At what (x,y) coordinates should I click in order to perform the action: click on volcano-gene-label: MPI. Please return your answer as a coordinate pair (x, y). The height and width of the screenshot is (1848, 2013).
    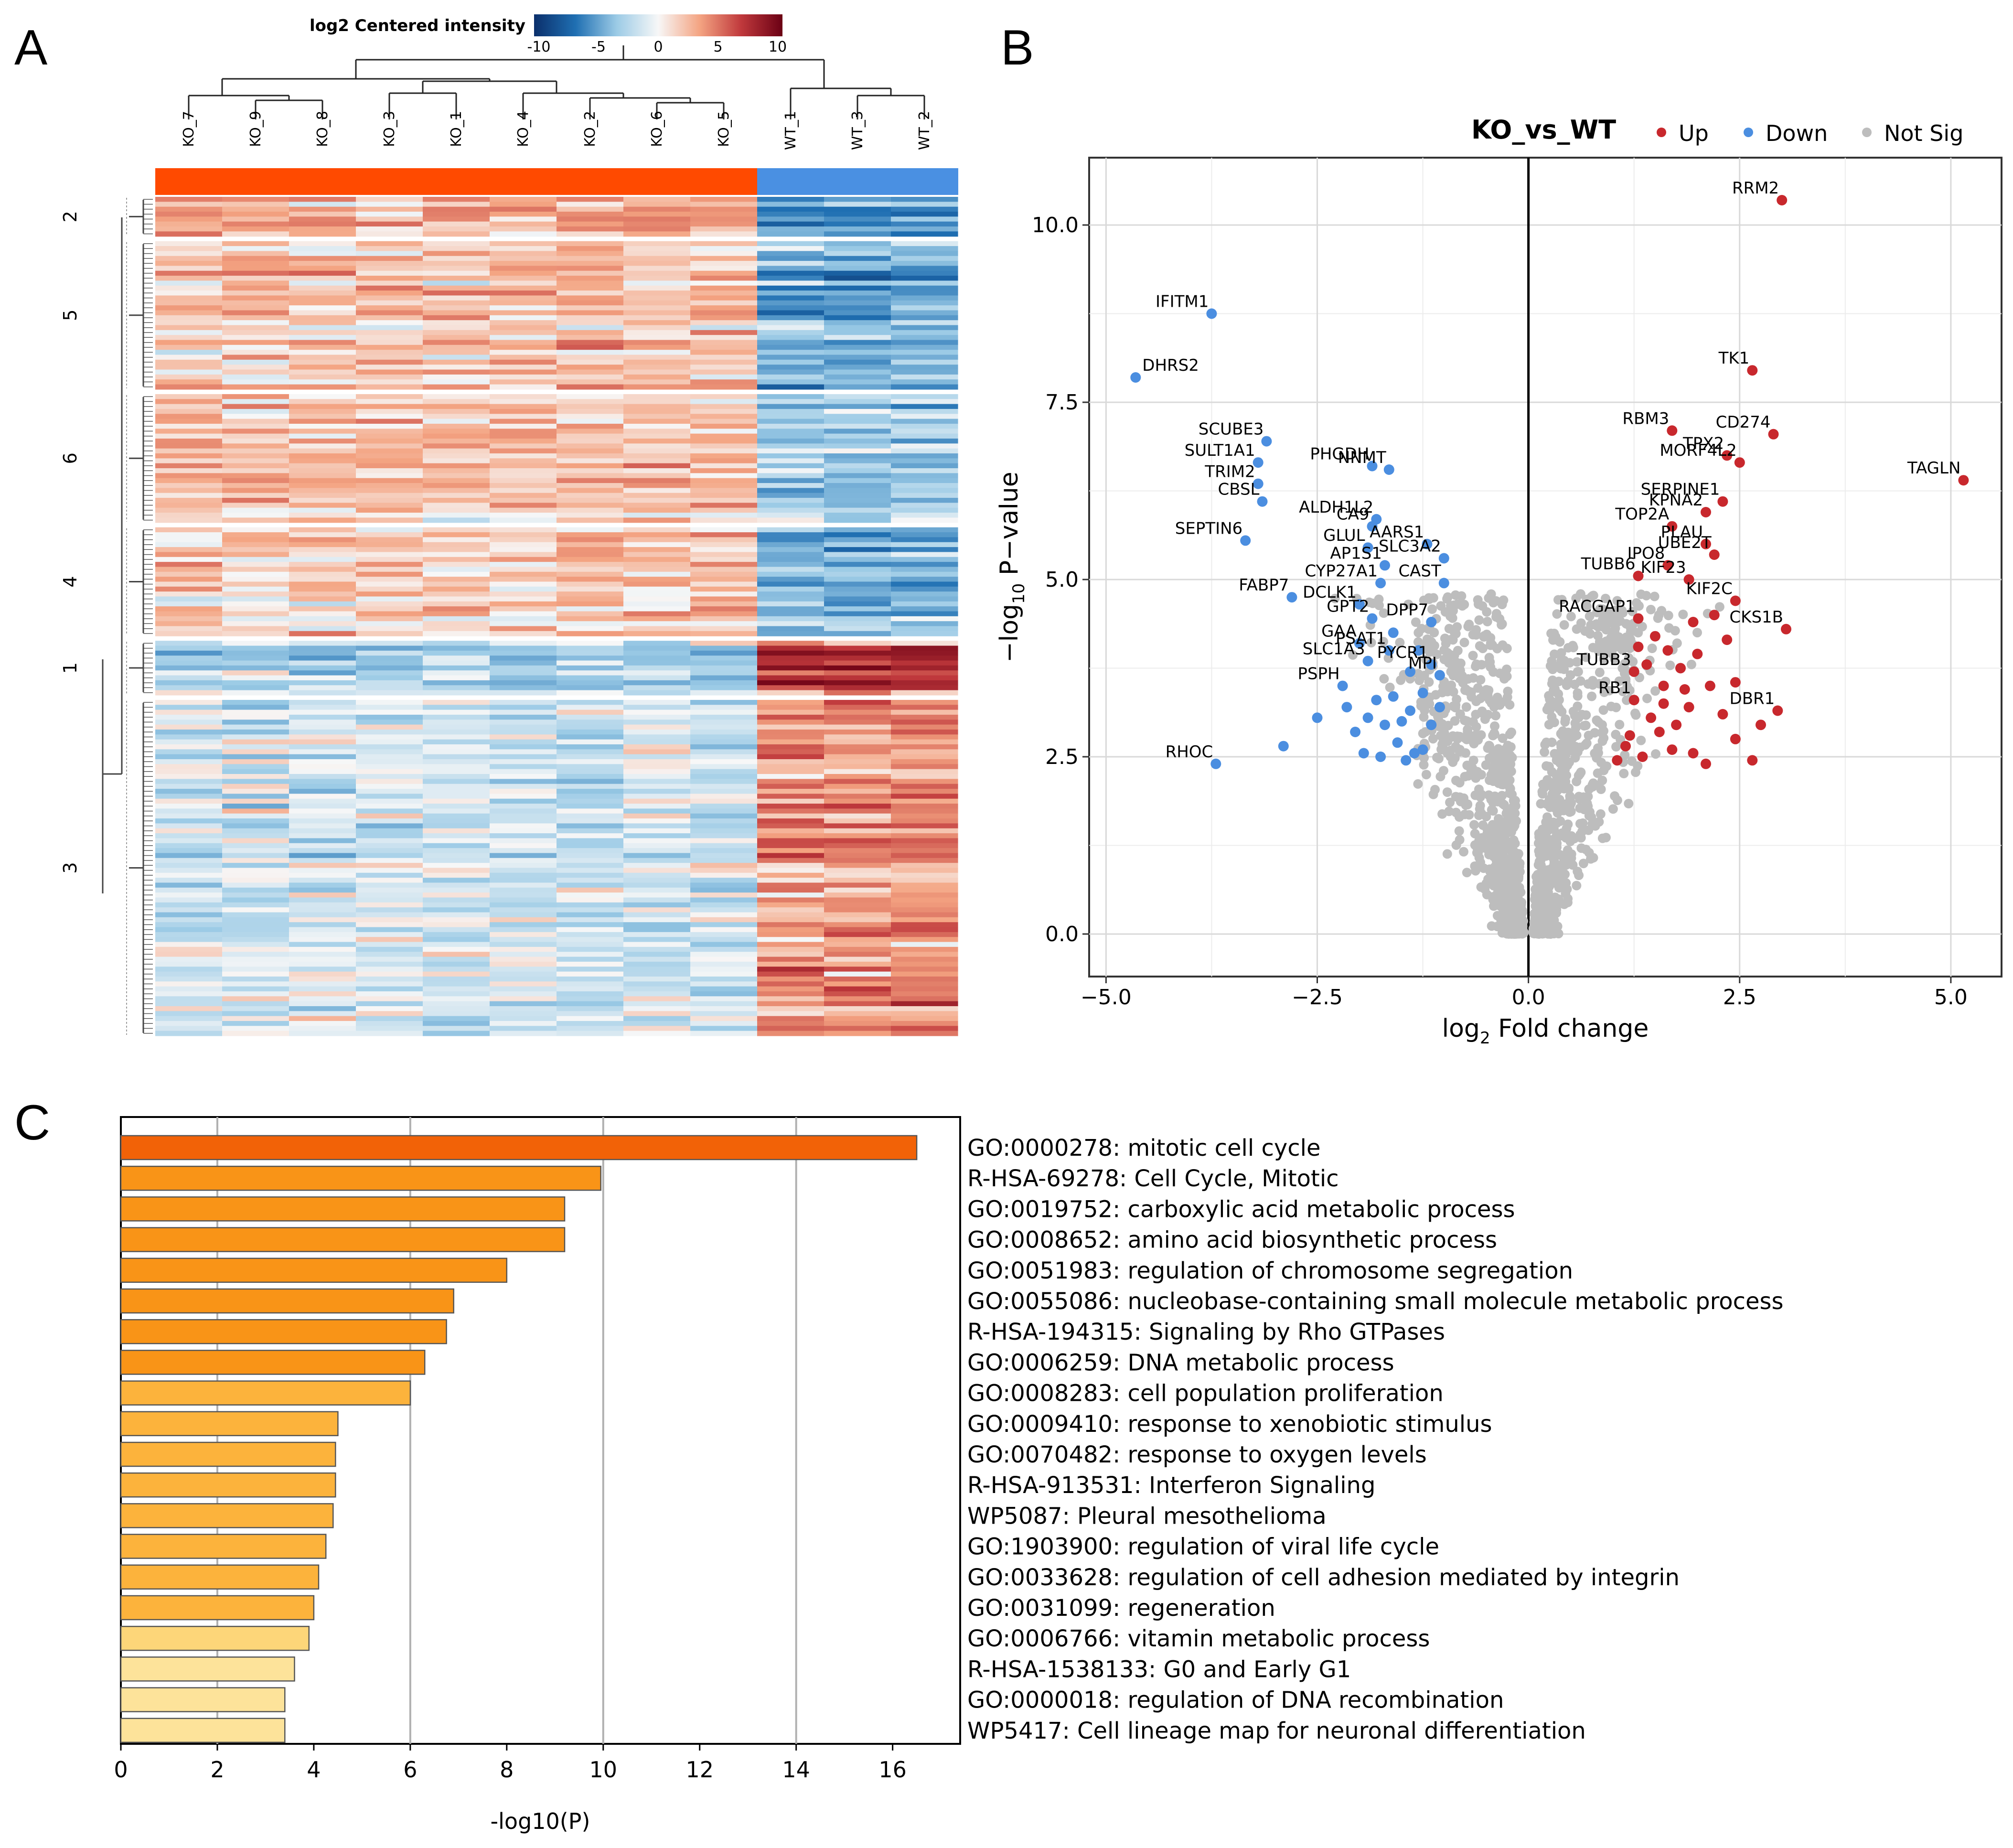
    Looking at the image, I should click on (1422, 663).